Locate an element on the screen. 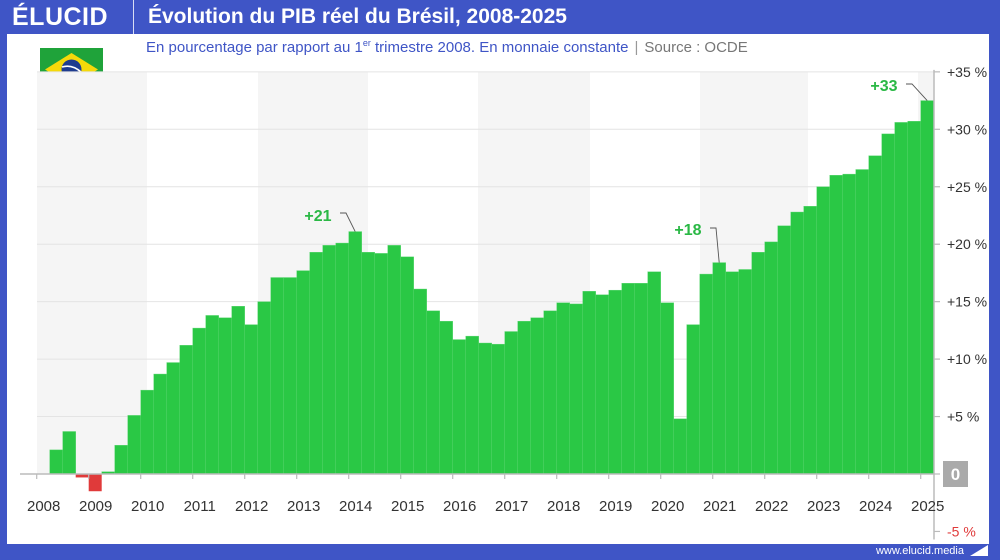 The height and width of the screenshot is (560, 1000). annotation-label: +33 is located at coordinates (883, 86).